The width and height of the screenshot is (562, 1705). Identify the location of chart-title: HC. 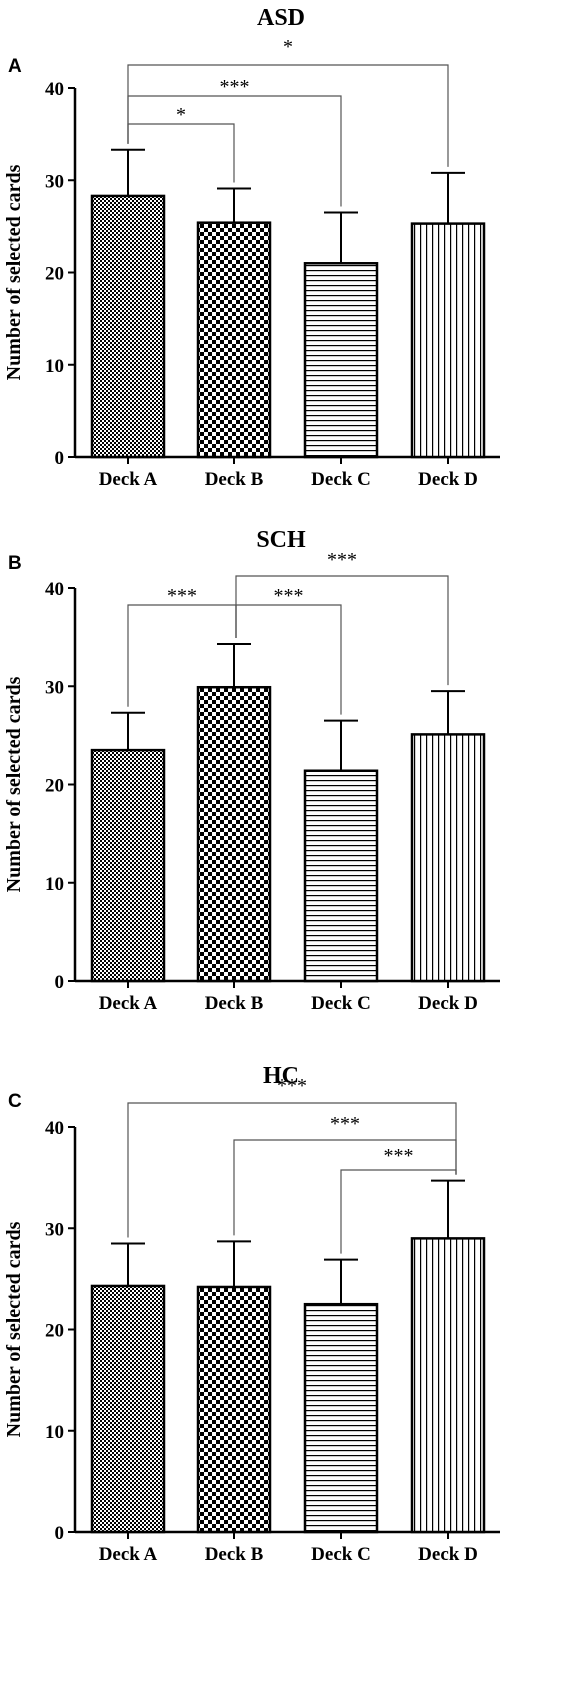
(281, 1076).